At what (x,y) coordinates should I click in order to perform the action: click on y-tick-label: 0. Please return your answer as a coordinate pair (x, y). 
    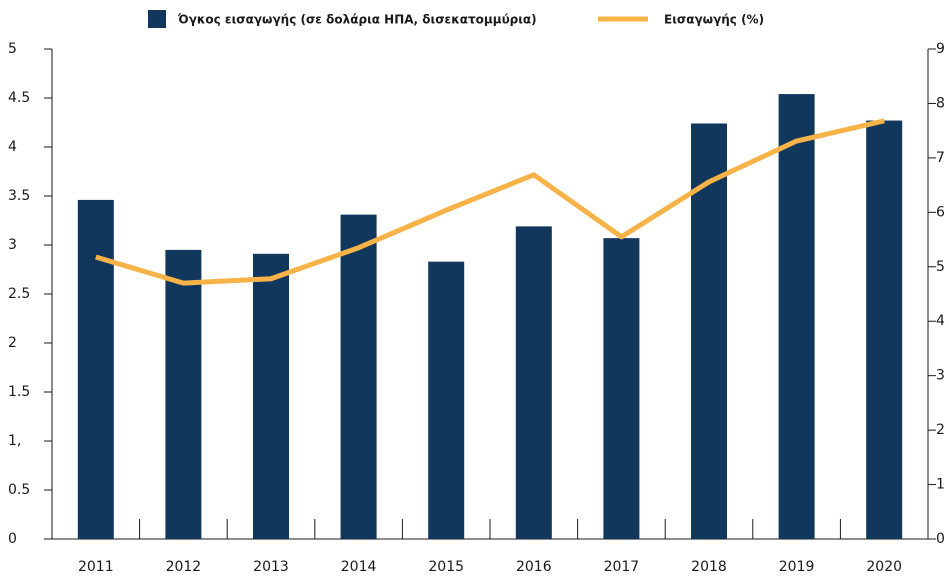
    Looking at the image, I should click on (12, 539).